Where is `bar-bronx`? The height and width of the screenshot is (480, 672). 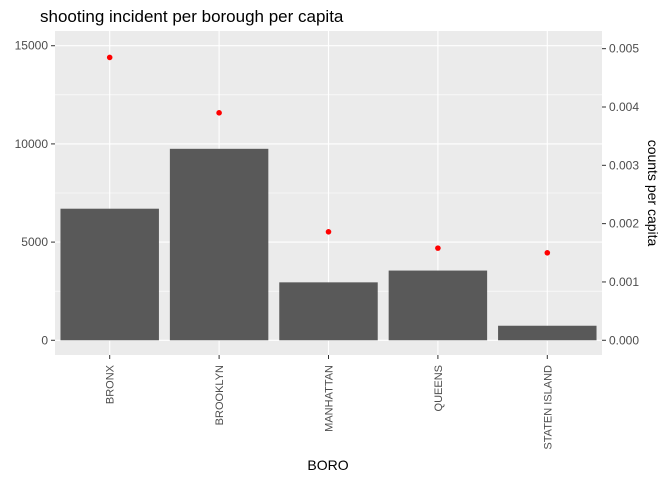
bar-bronx is located at coordinates (109, 274).